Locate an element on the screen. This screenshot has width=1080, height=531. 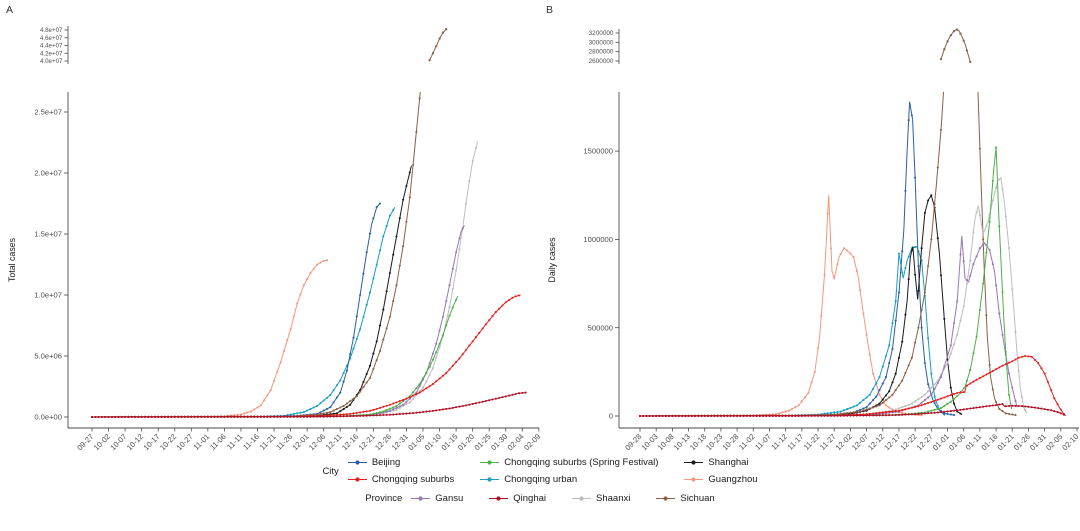
svg-text: 10-08 is located at coordinates (666, 442).